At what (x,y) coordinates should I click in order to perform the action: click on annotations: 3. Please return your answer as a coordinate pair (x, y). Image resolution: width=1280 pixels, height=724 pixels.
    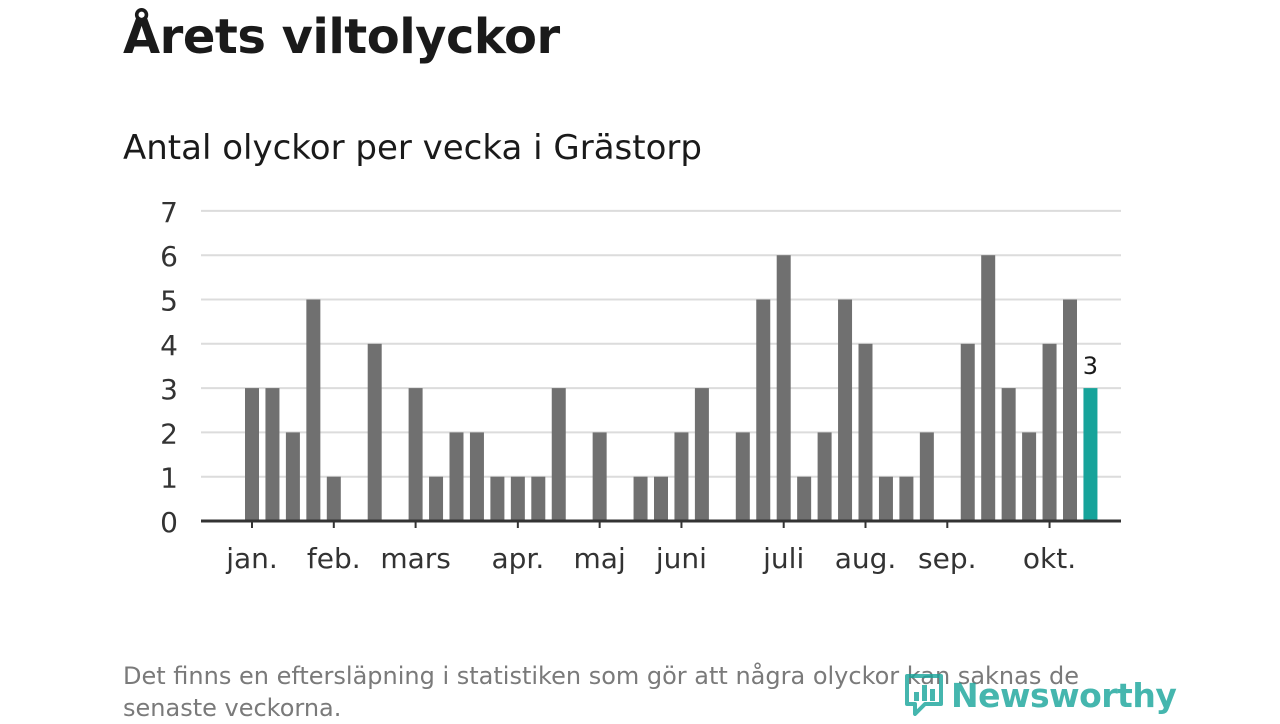
    Looking at the image, I should click on (1090, 366).